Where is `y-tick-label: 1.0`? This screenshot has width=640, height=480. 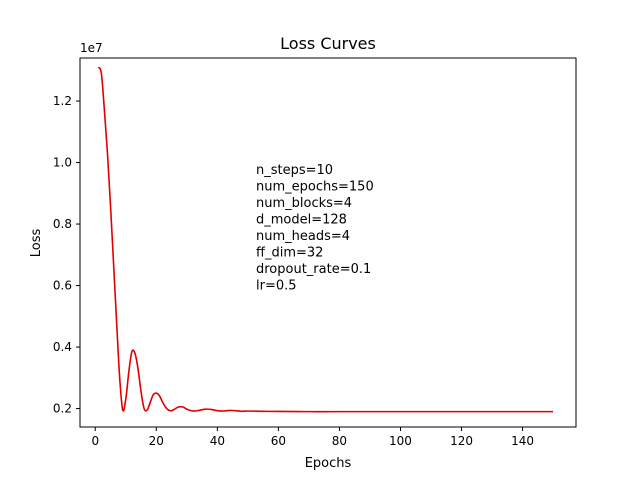
y-tick-label: 1.0 is located at coordinates (62, 163).